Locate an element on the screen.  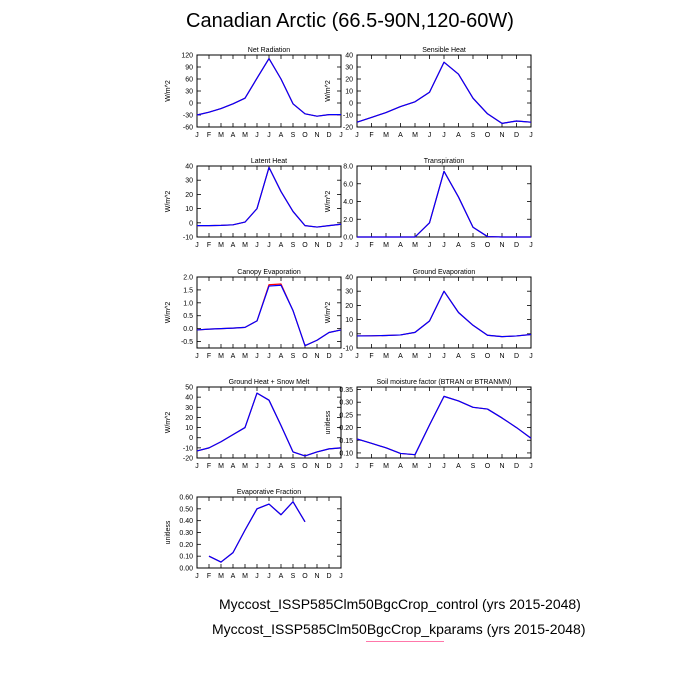
y-tick-label: -0.5 is located at coordinates (187, 342).